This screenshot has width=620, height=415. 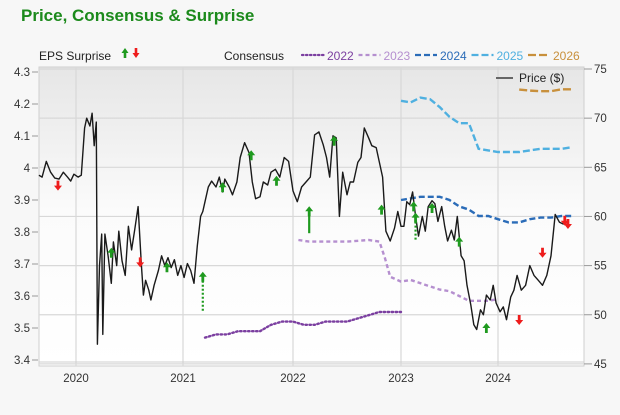 I want to click on price-legend: Price ($), so click(x=530, y=78).